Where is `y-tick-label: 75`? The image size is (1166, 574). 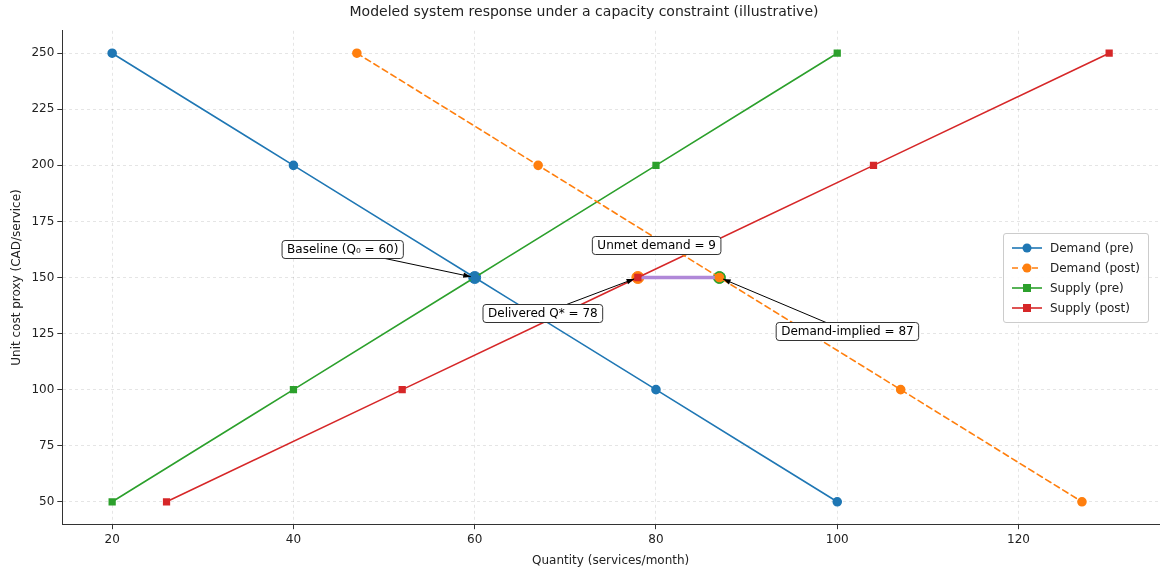
y-tick-label: 75 is located at coordinates (47, 444).